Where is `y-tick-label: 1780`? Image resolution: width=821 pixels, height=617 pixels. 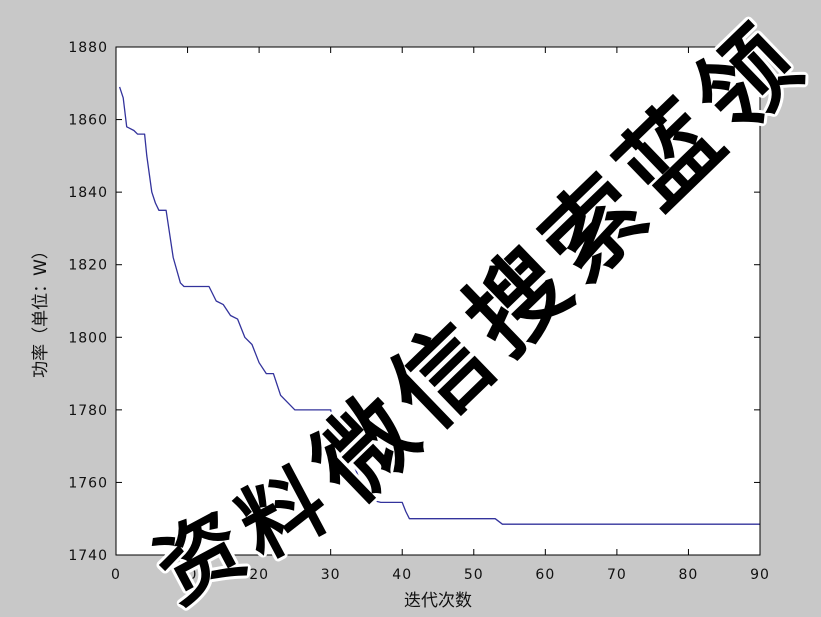 y-tick-label: 1780 is located at coordinates (88, 411).